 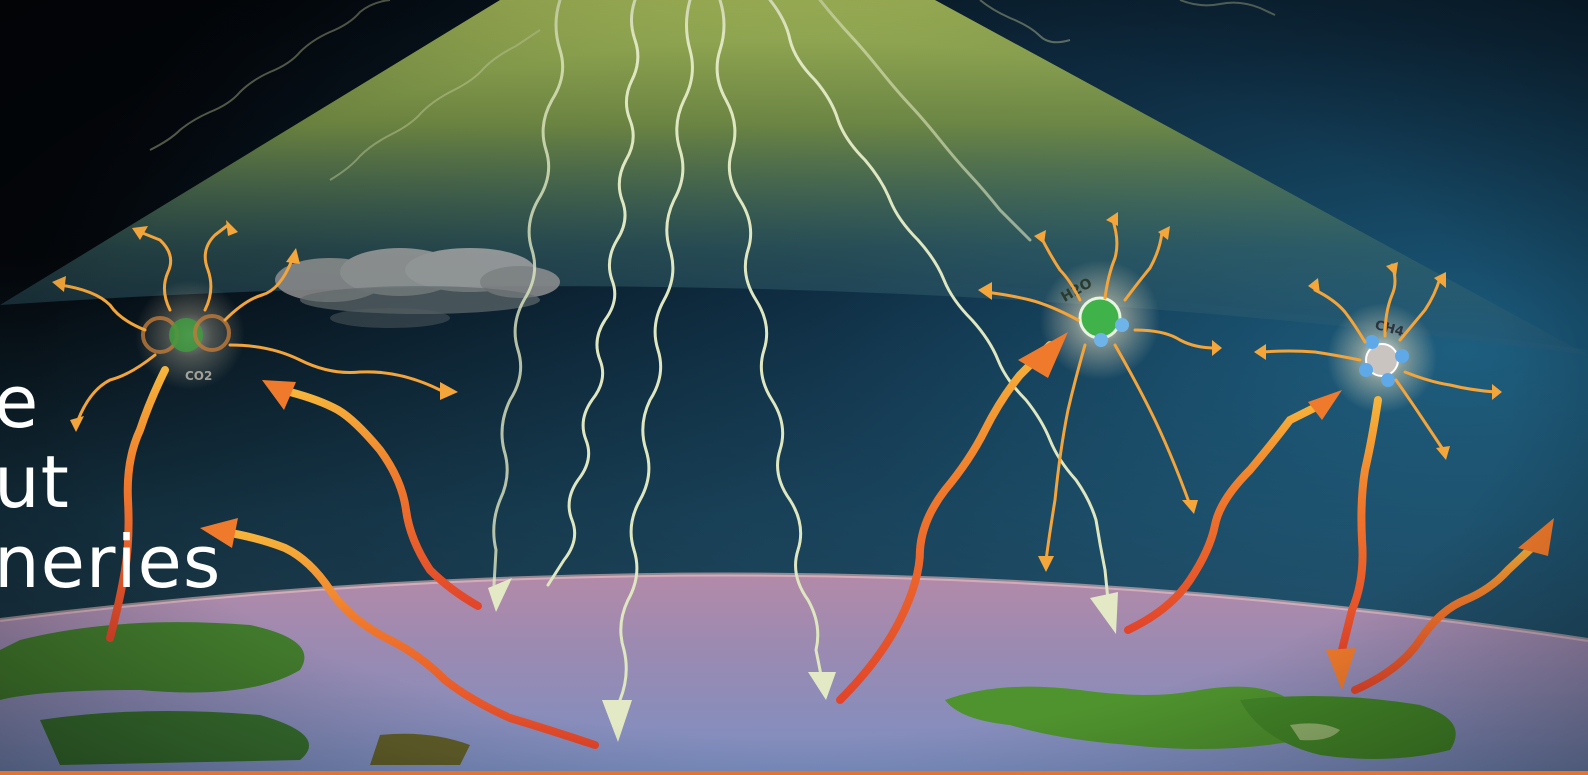 What do you see at coordinates (35, 482) in the screenshot?
I see `headline-line-2: ut` at bounding box center [35, 482].